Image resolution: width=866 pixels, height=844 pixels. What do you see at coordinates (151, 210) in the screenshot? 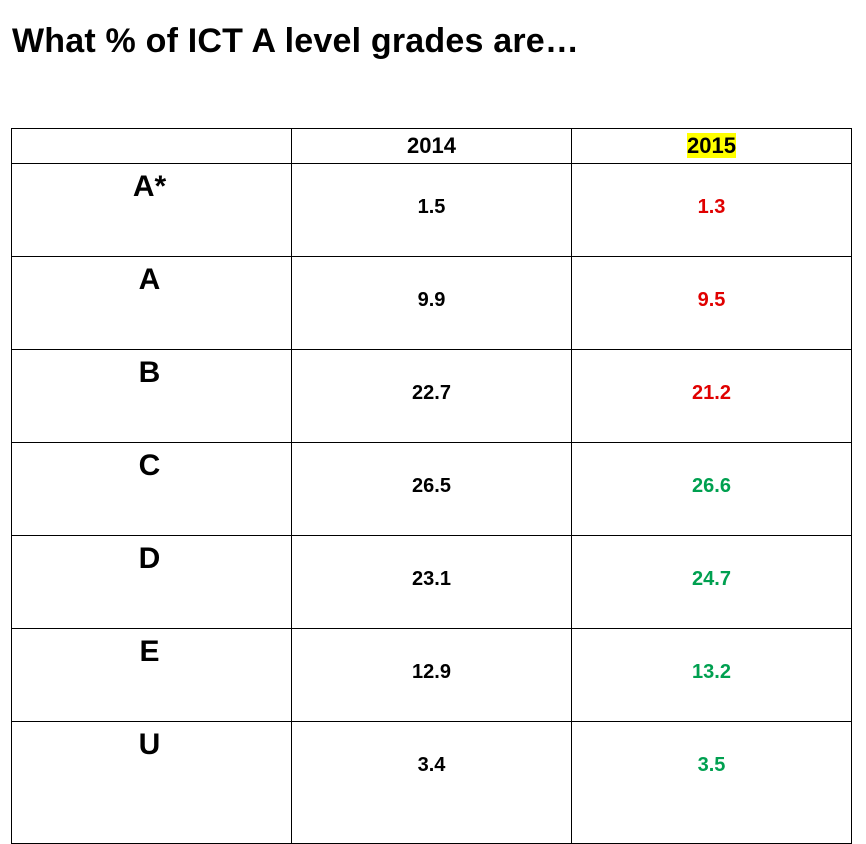
I see `grade-cell: A*` at bounding box center [151, 210].